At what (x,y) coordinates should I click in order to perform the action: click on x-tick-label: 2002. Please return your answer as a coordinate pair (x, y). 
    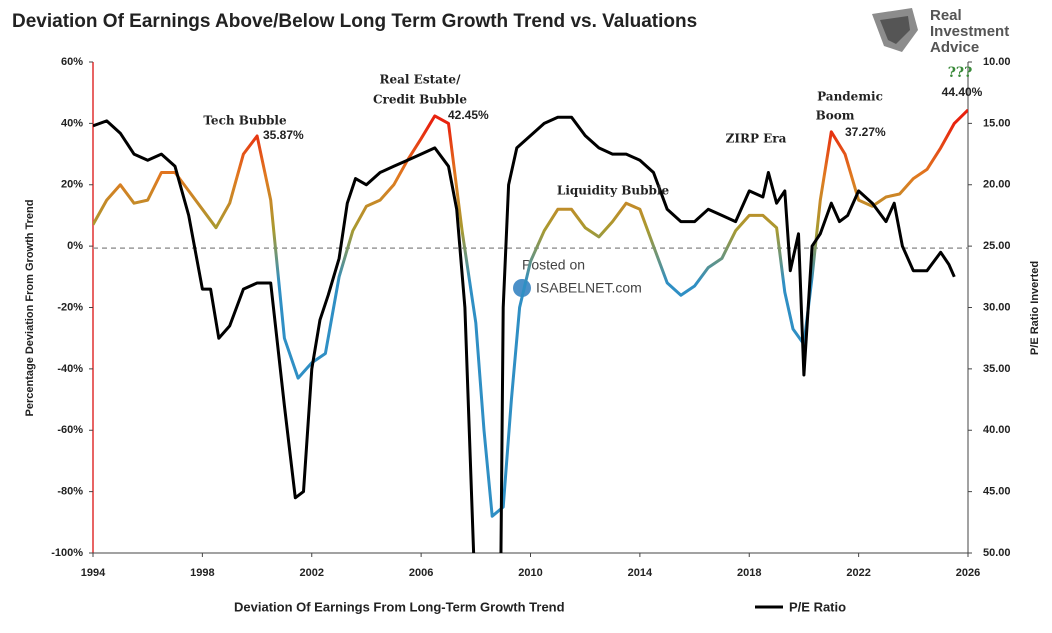
    Looking at the image, I should click on (312, 573).